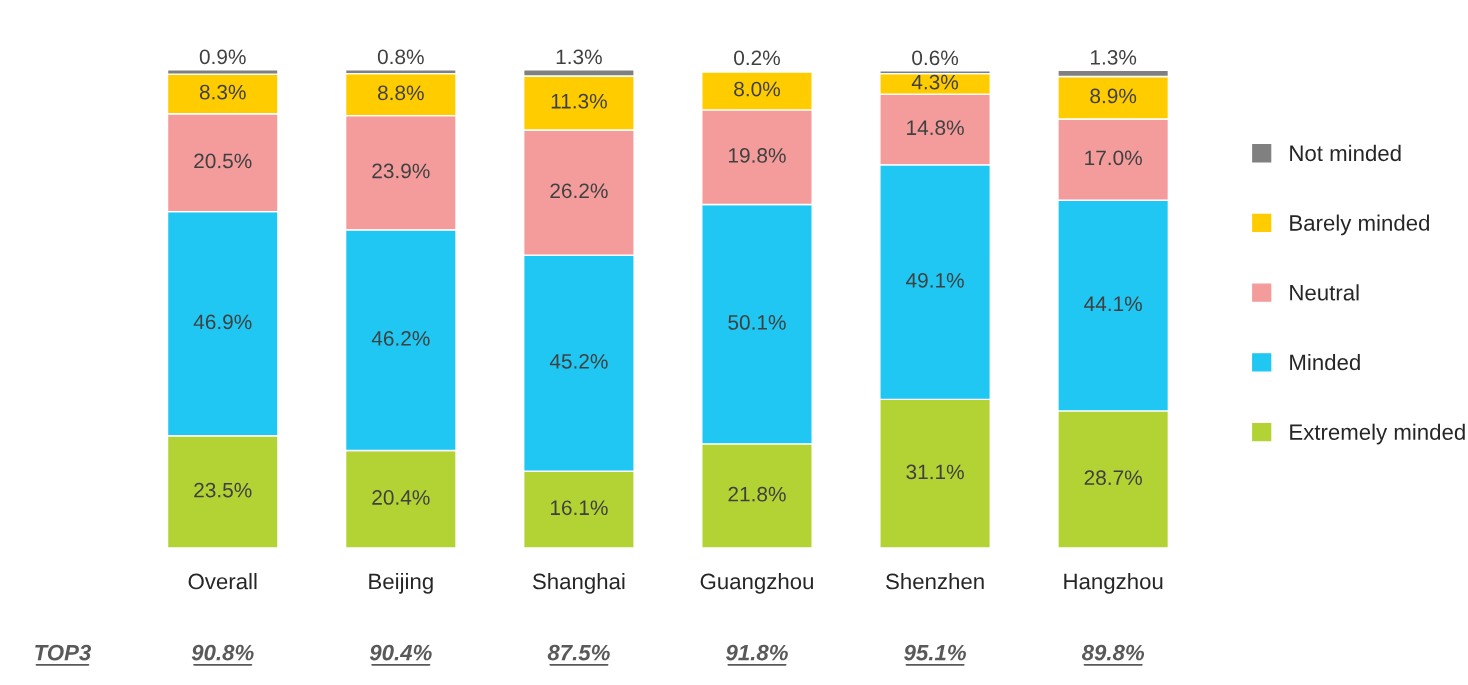 This screenshot has width=1468, height=685. What do you see at coordinates (1113, 96) in the screenshot?
I see `data-label: 8.9%` at bounding box center [1113, 96].